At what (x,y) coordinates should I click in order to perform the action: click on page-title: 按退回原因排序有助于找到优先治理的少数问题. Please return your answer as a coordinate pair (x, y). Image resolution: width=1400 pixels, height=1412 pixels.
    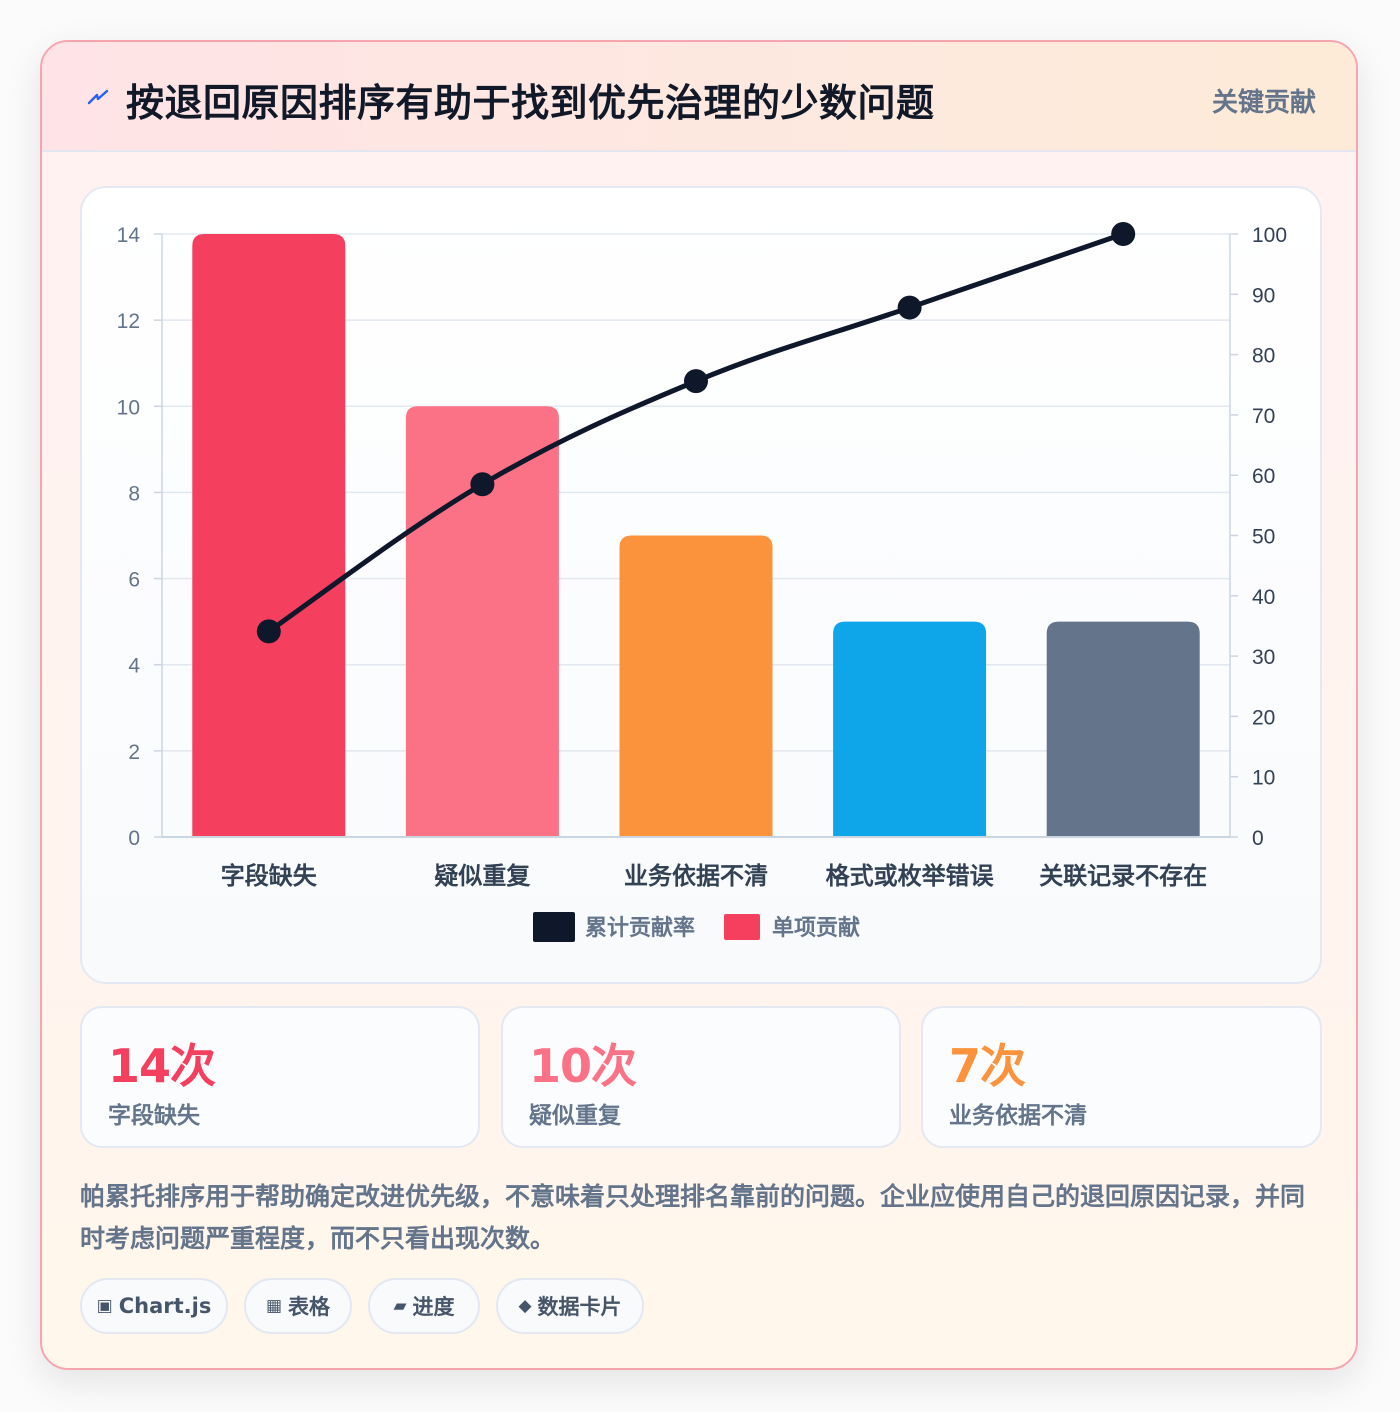
    Looking at the image, I should click on (530, 103).